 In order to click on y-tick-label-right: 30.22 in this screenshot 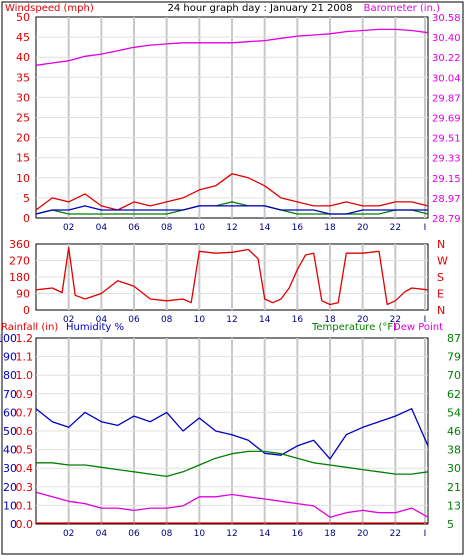, I will do `click(446, 58)`.